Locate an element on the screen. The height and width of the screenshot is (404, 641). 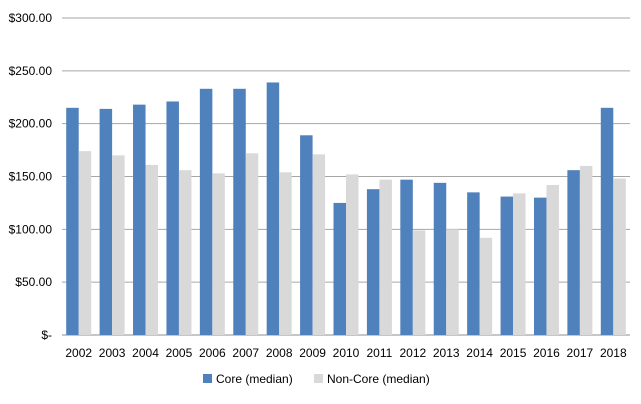
bar-core-2007 is located at coordinates (239, 212).